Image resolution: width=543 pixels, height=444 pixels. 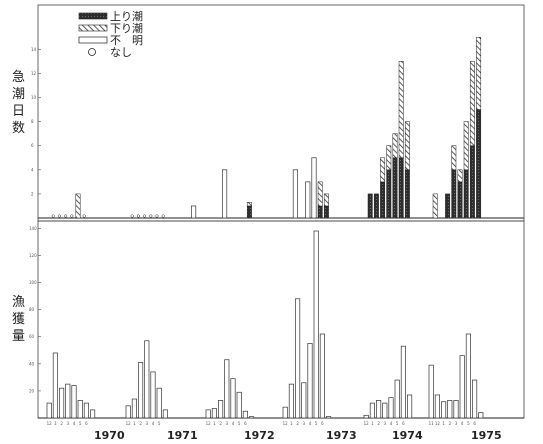 I want to click on top-ytick-label: 4, so click(x=32, y=169).